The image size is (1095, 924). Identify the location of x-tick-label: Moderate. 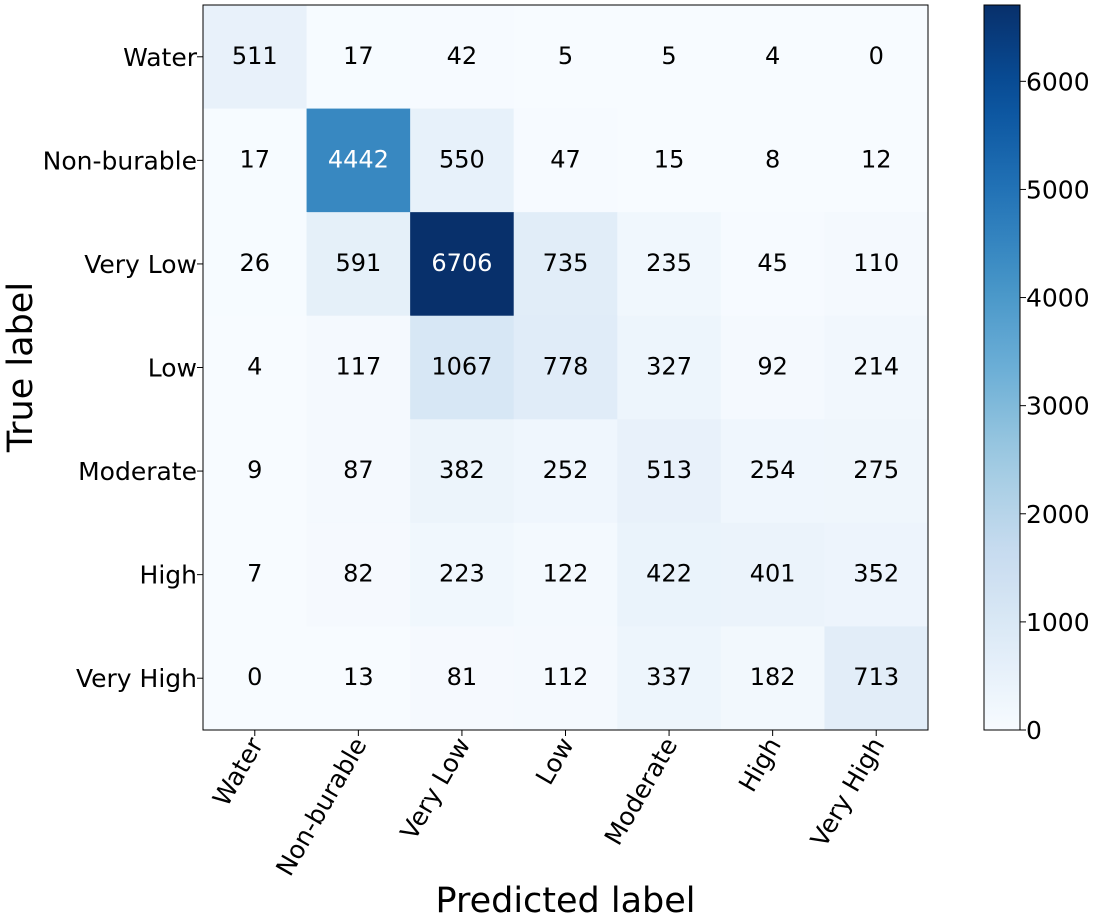
(641, 791).